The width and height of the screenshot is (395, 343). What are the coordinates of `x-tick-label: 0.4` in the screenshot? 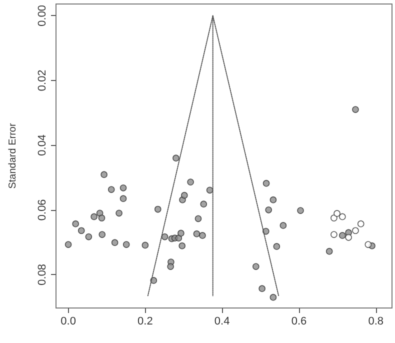 It's located at (222, 322).